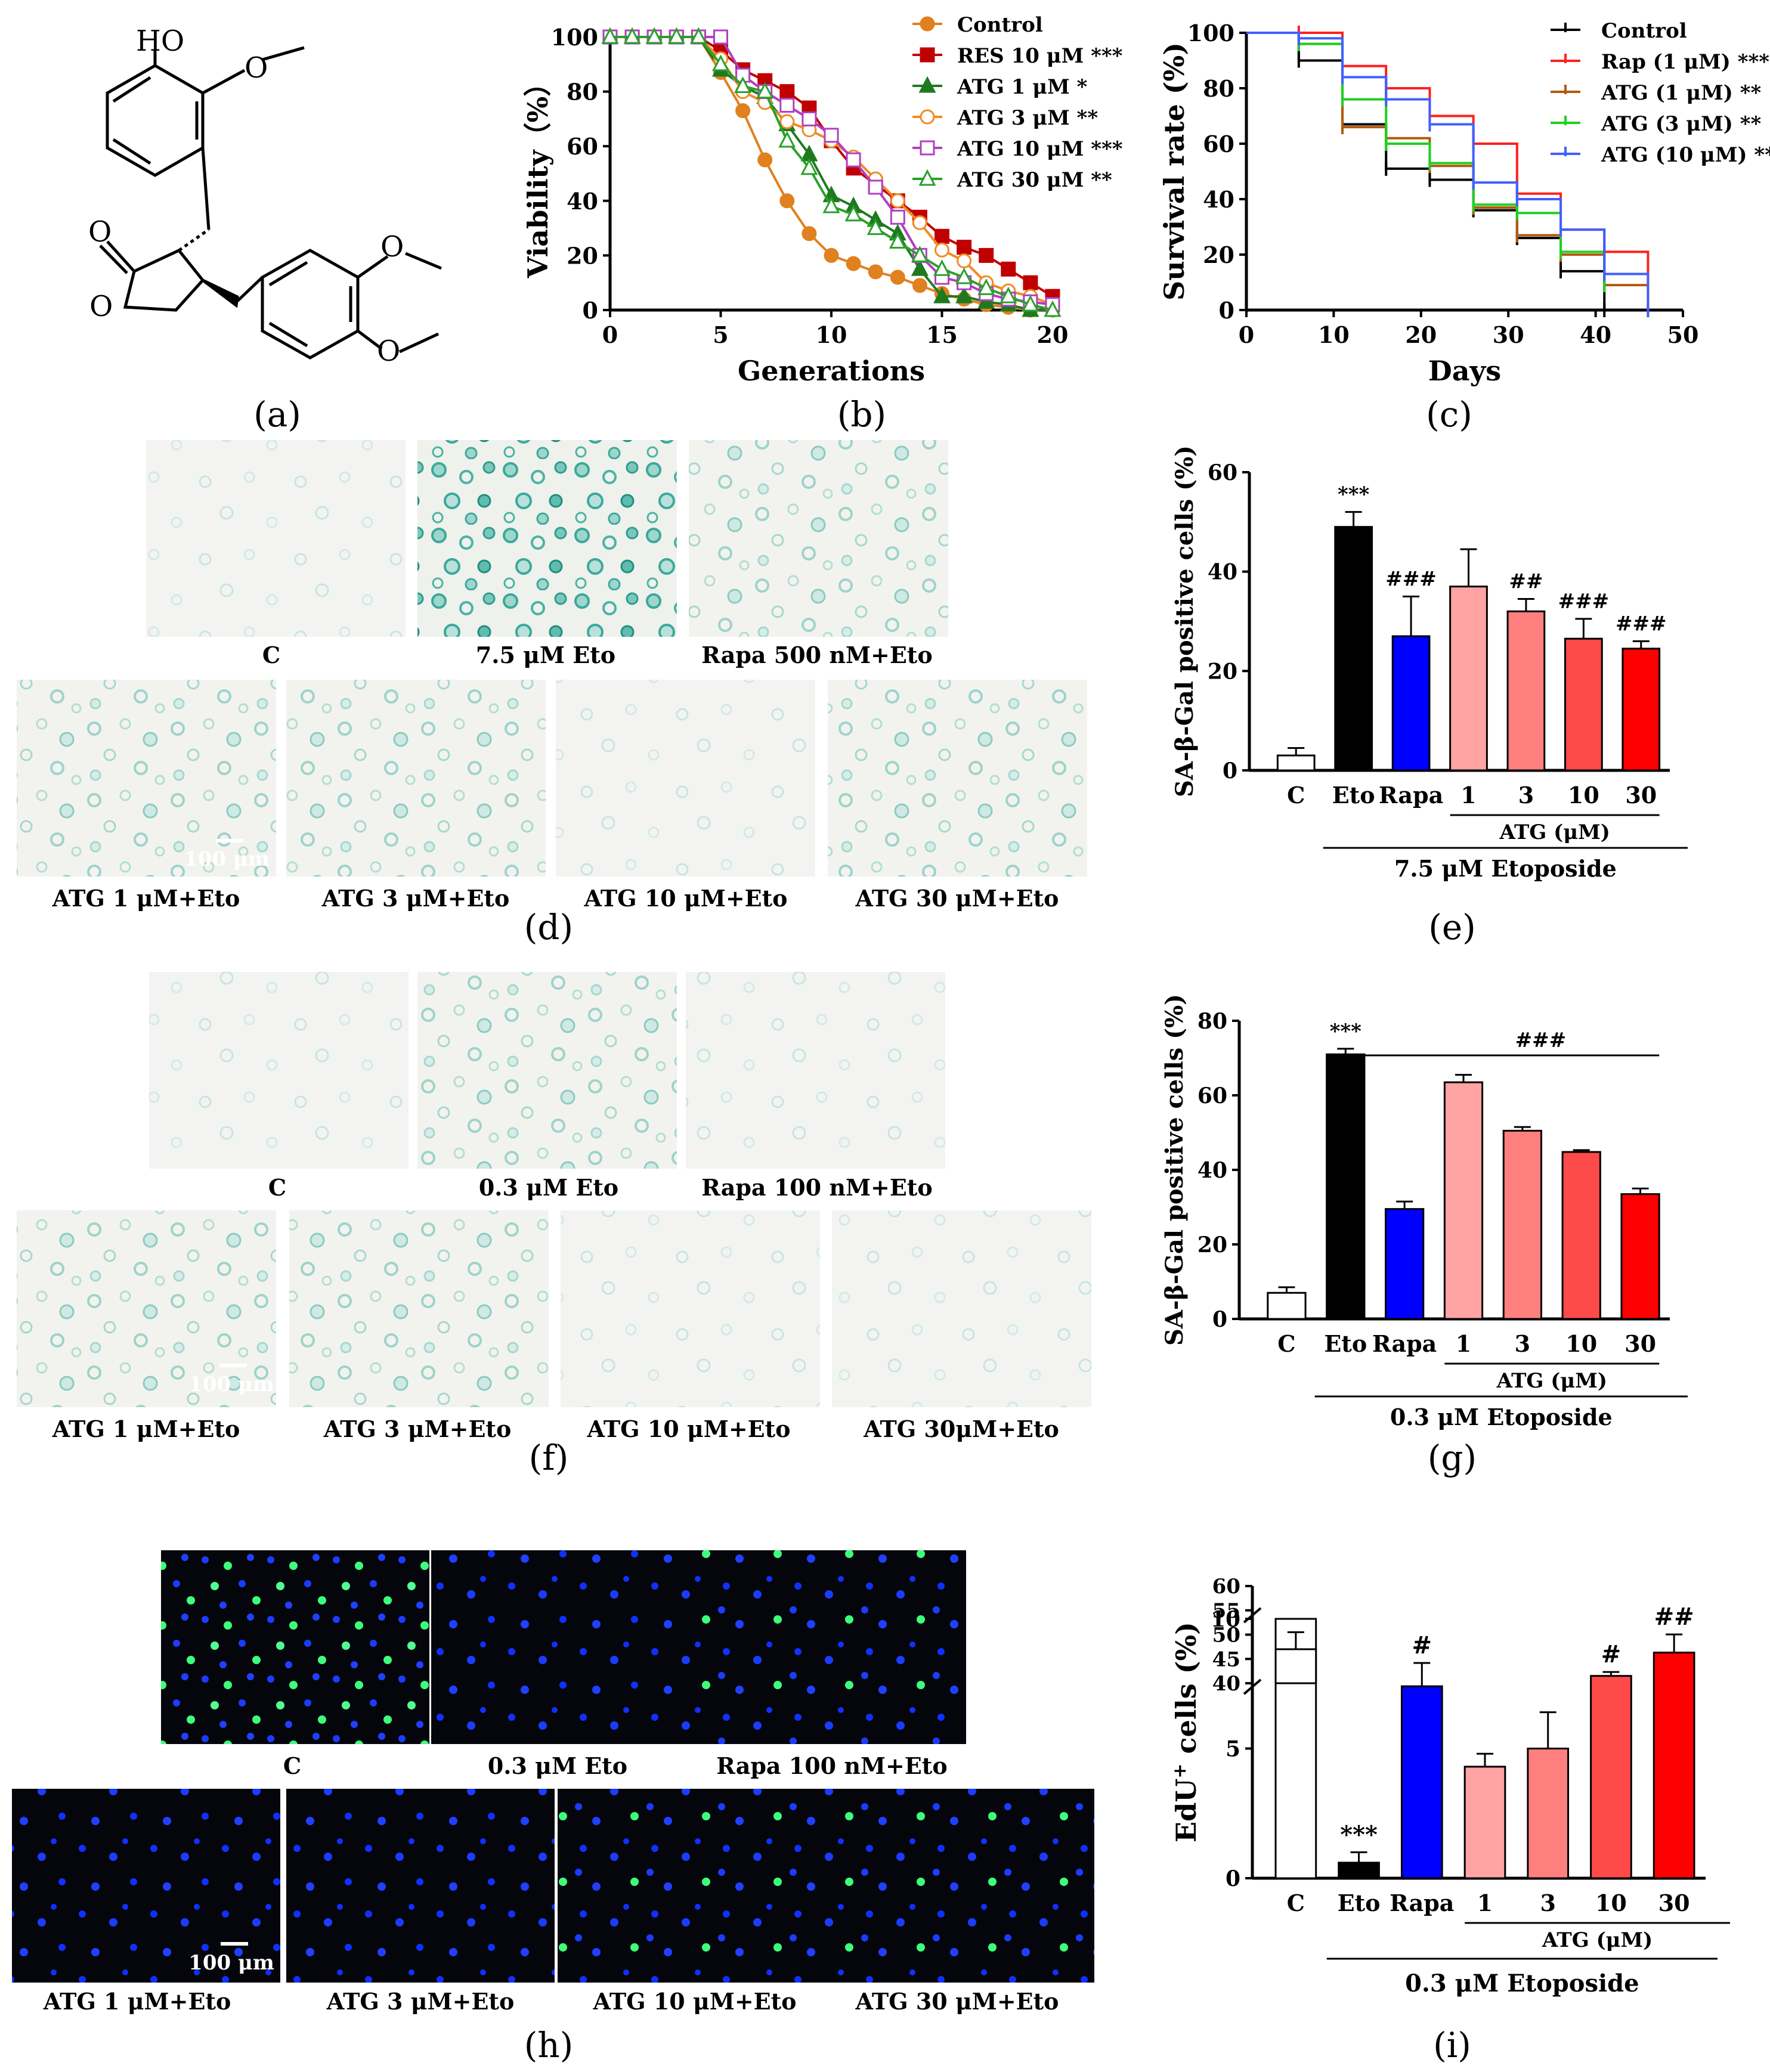  What do you see at coordinates (1505, 868) in the screenshot?
I see `treatment-label: 7.5 μM Etoposide` at bounding box center [1505, 868].